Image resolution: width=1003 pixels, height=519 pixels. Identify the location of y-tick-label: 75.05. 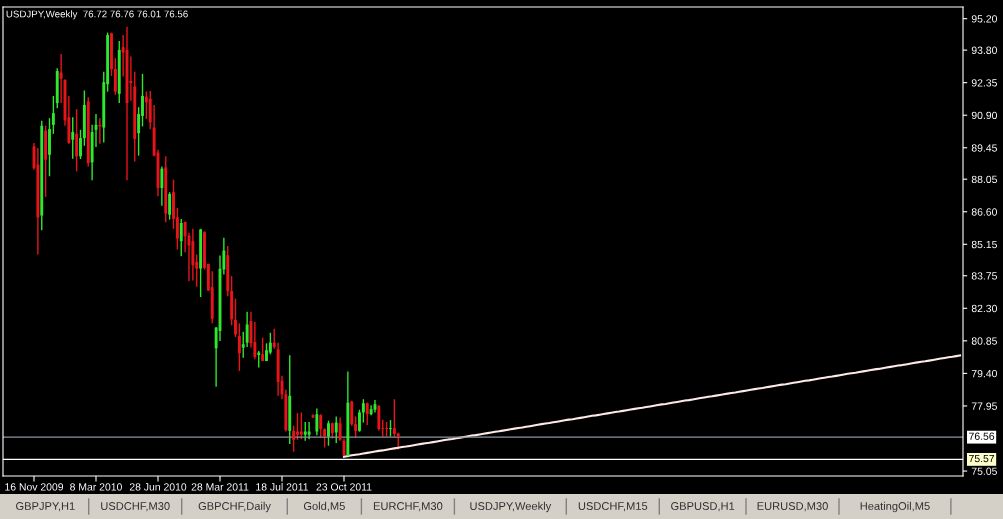
(984, 471).